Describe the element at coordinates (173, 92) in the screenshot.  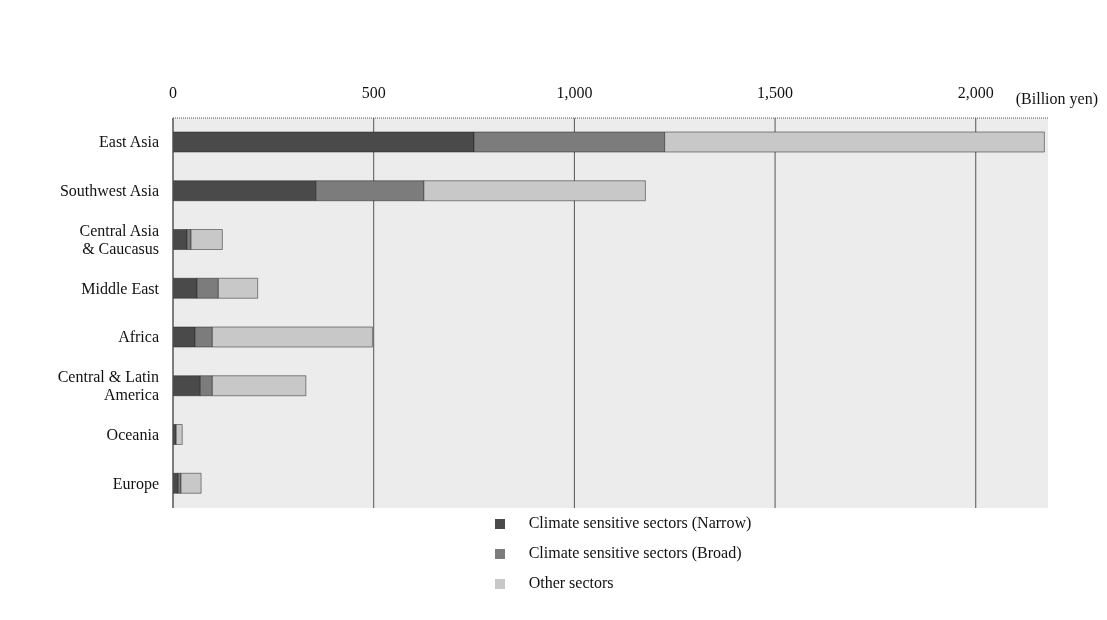
I see `x-tick-label: 0` at that location.